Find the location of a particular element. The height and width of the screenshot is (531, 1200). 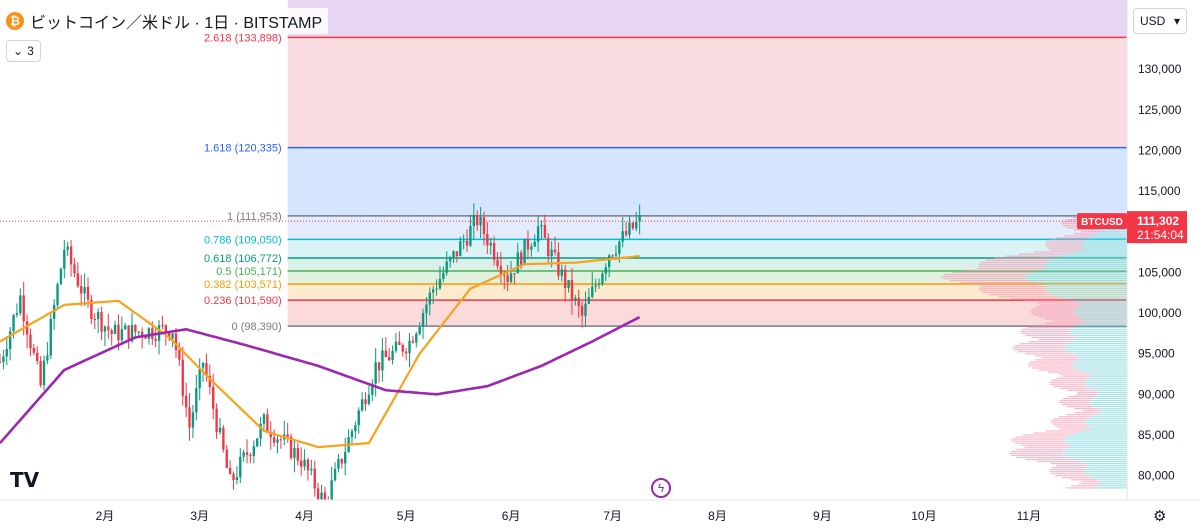

indicators-toggle: ⌄ 3 is located at coordinates (23, 51).